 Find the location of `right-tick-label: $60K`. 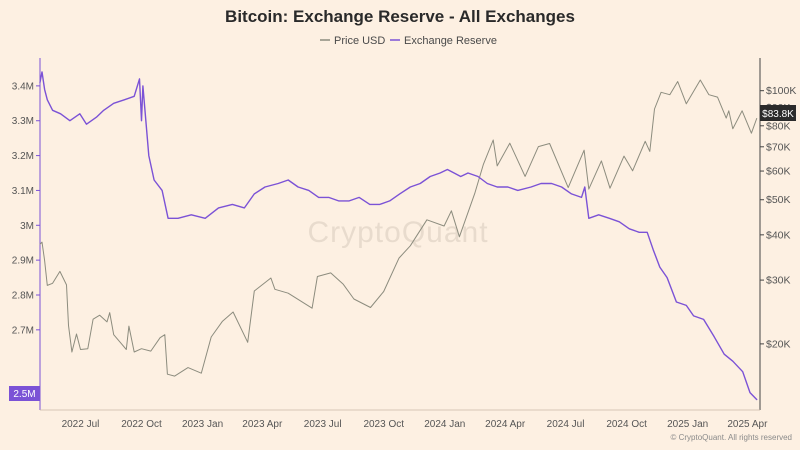

right-tick-label: $60K is located at coordinates (778, 172).